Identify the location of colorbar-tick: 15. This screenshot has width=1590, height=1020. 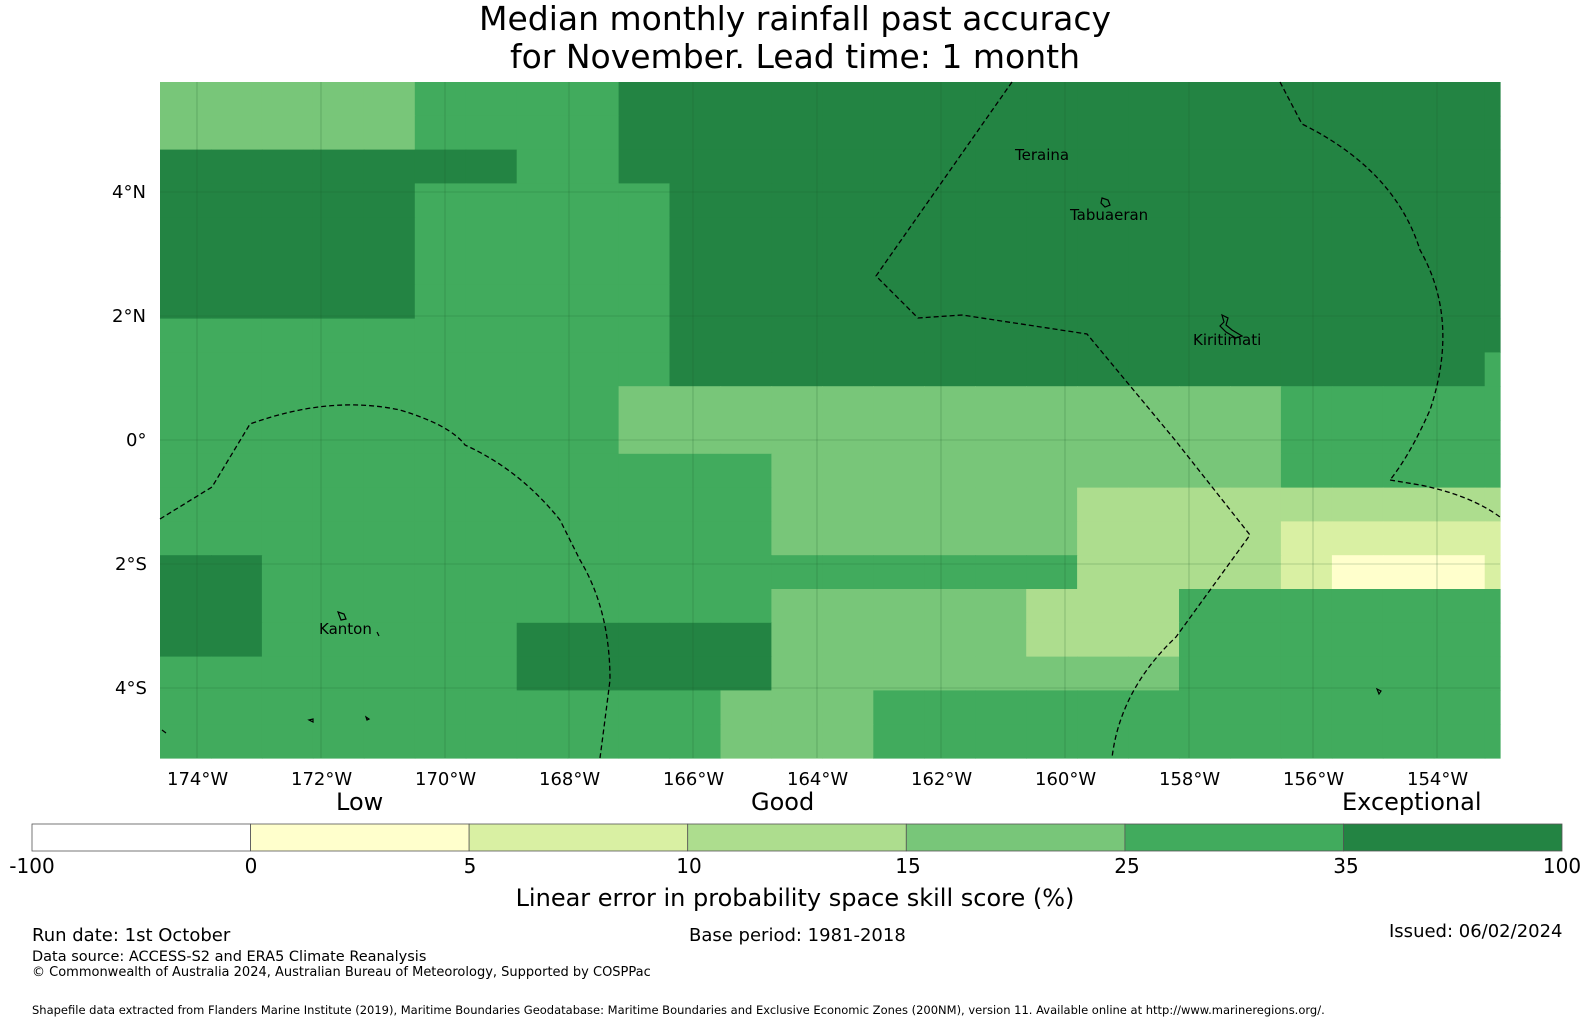
(908, 866).